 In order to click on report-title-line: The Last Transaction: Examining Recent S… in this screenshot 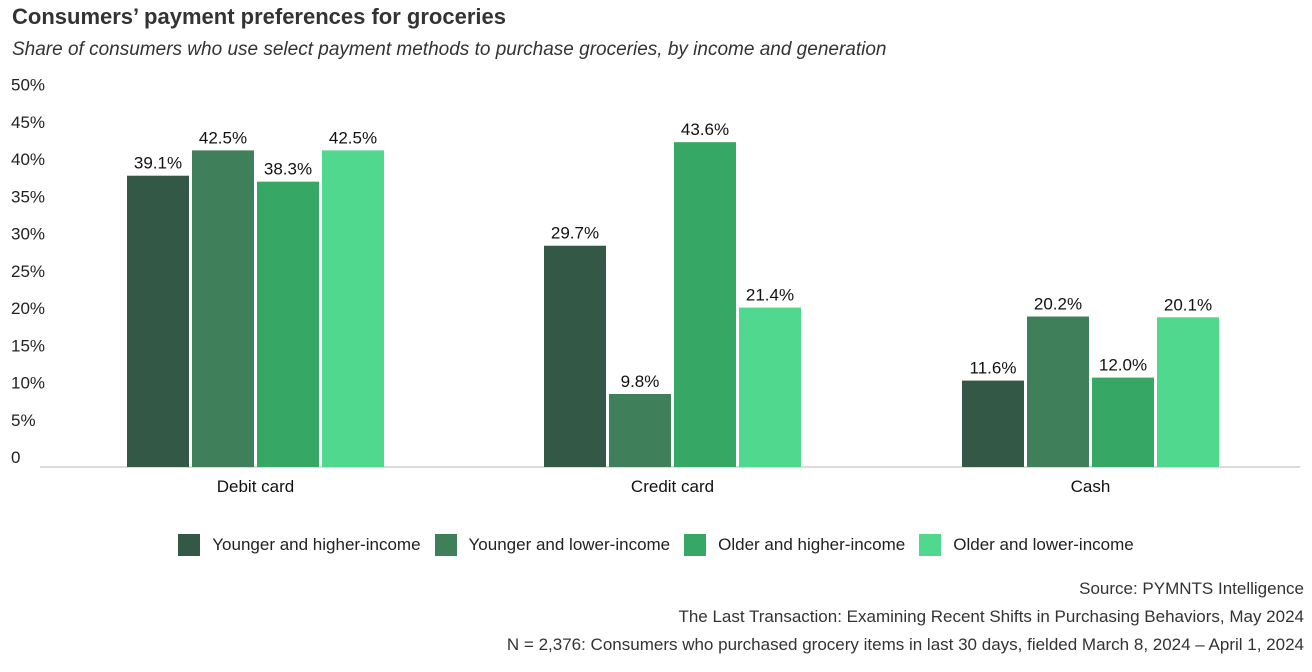, I will do `click(991, 616)`.